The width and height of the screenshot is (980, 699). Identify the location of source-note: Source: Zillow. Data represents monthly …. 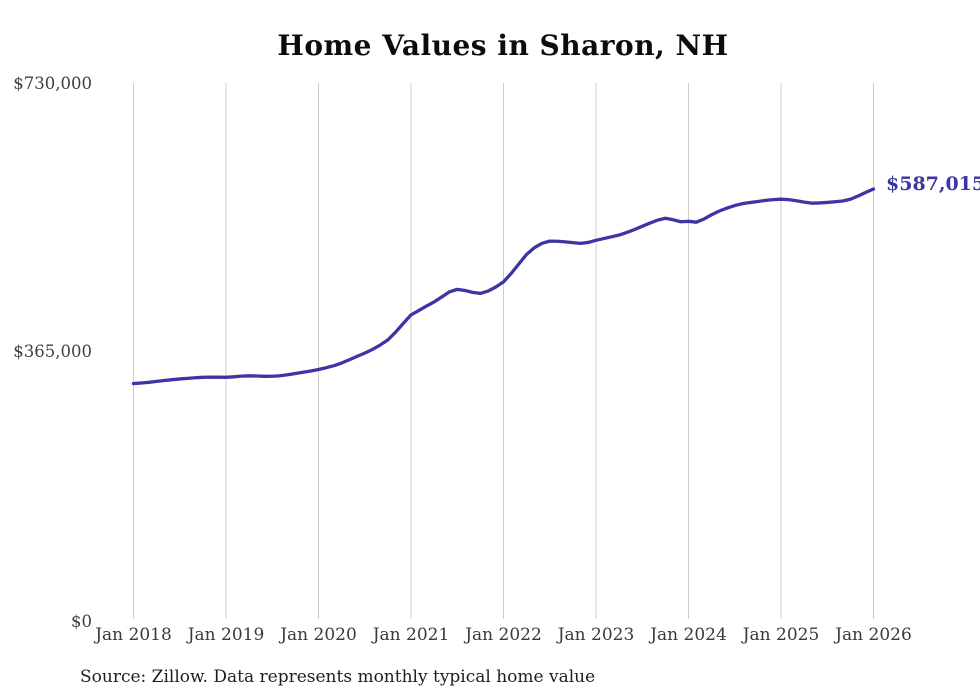
(338, 677).